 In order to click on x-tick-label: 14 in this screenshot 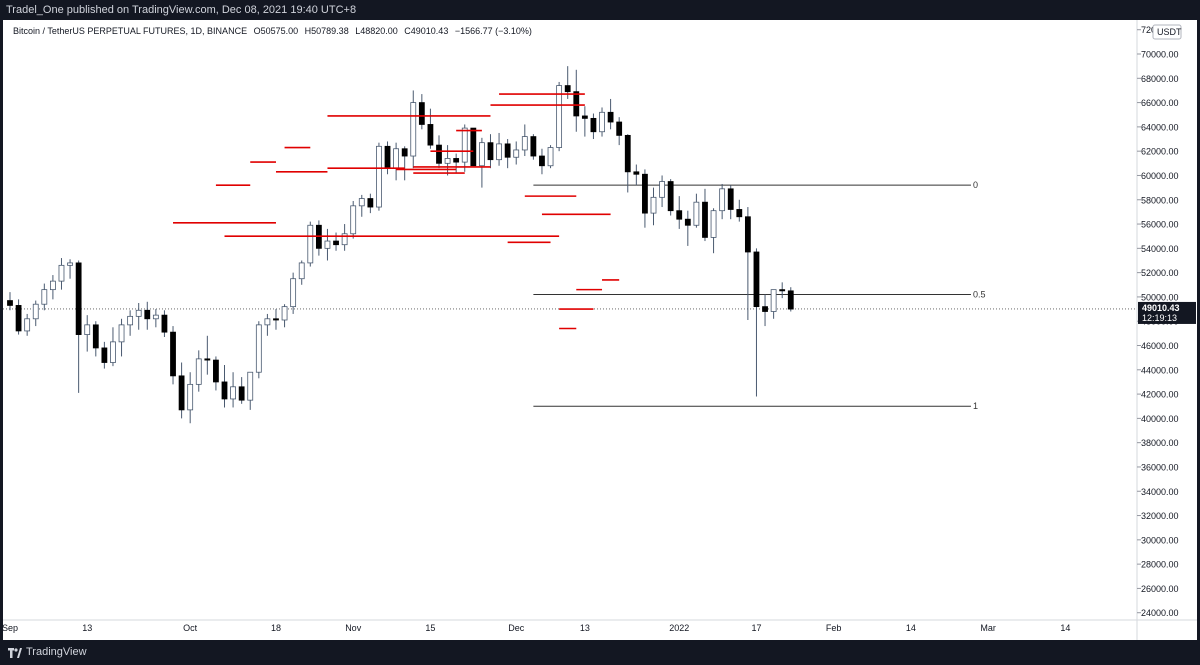, I will do `click(911, 628)`.